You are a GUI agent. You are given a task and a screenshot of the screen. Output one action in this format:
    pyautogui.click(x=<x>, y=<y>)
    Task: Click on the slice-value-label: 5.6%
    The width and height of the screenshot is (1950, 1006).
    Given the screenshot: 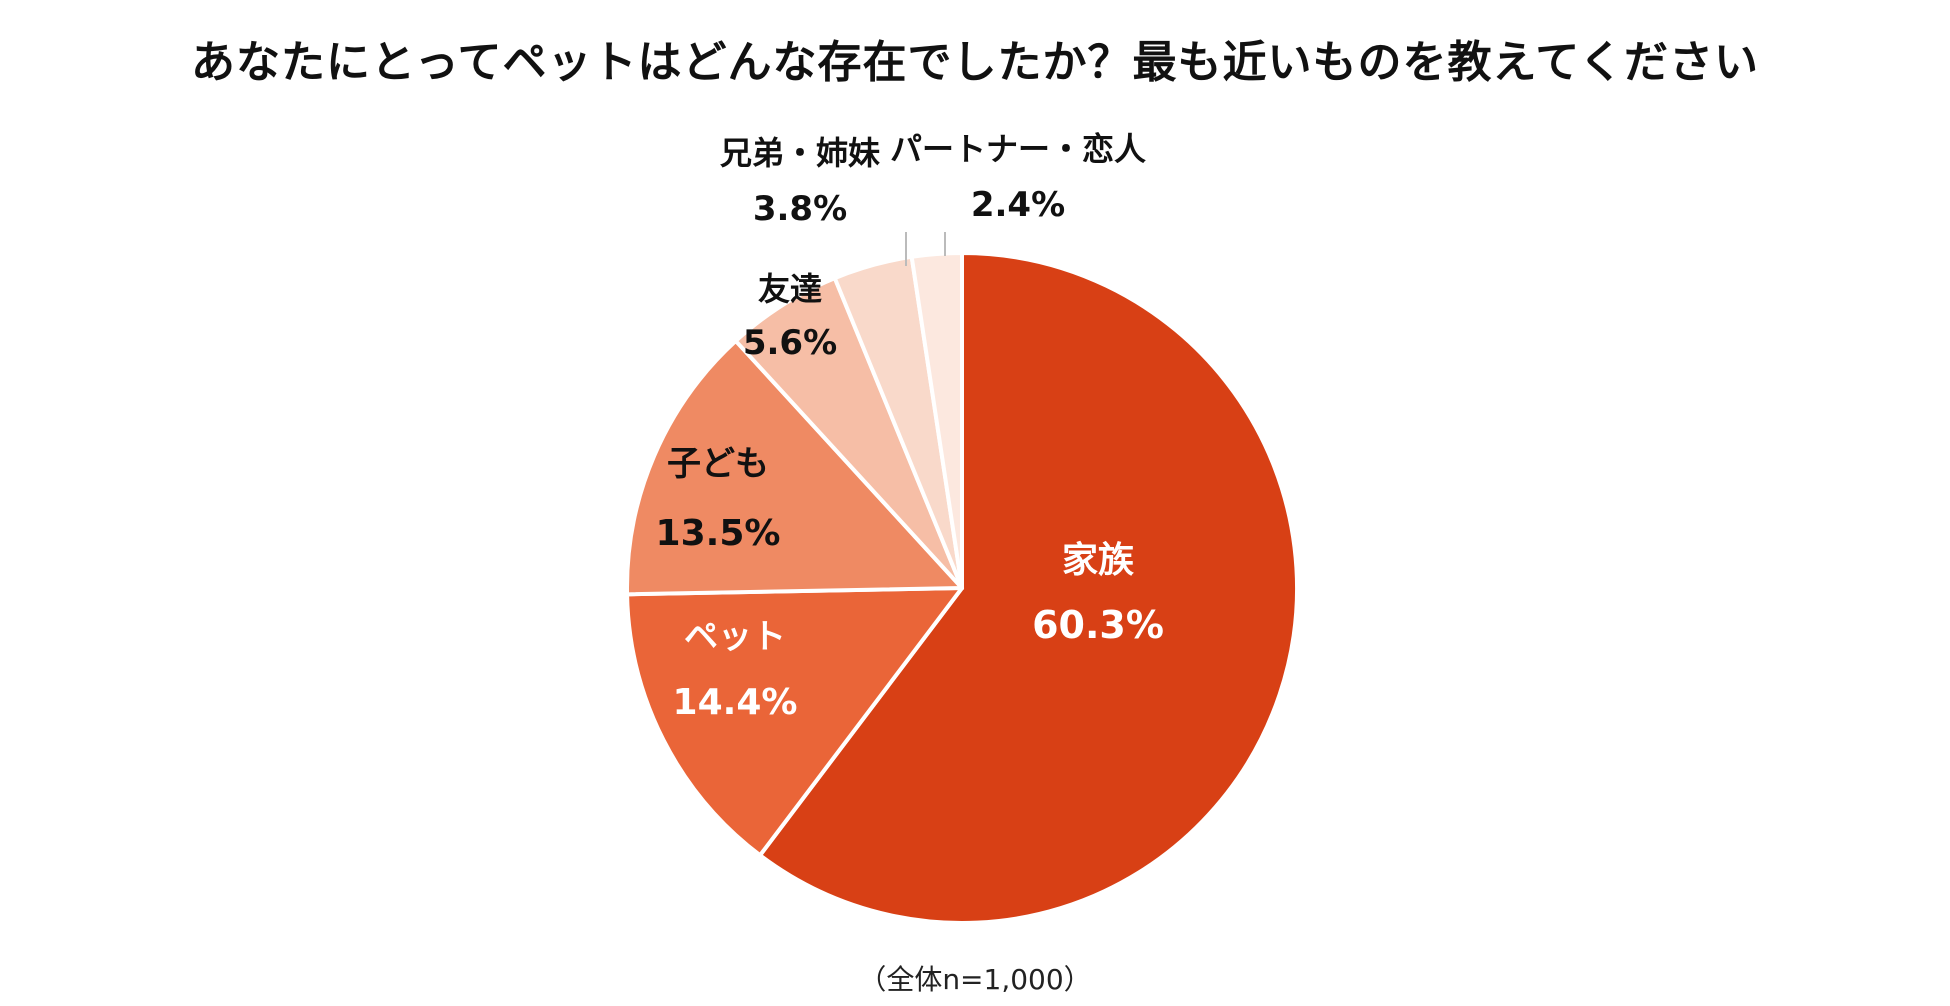 What is the action you would take?
    pyautogui.click(x=790, y=343)
    